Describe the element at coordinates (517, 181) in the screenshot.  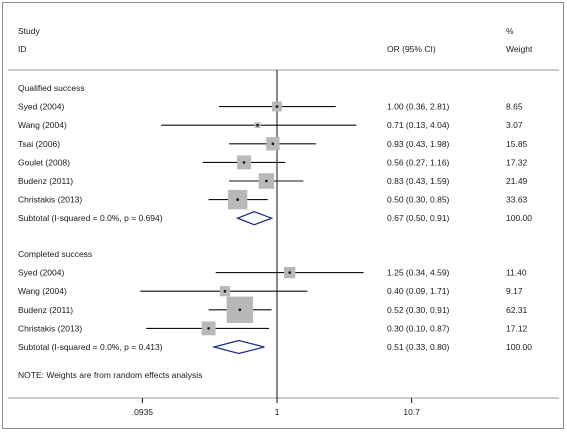
I see `weight-text: 21.49` at that location.